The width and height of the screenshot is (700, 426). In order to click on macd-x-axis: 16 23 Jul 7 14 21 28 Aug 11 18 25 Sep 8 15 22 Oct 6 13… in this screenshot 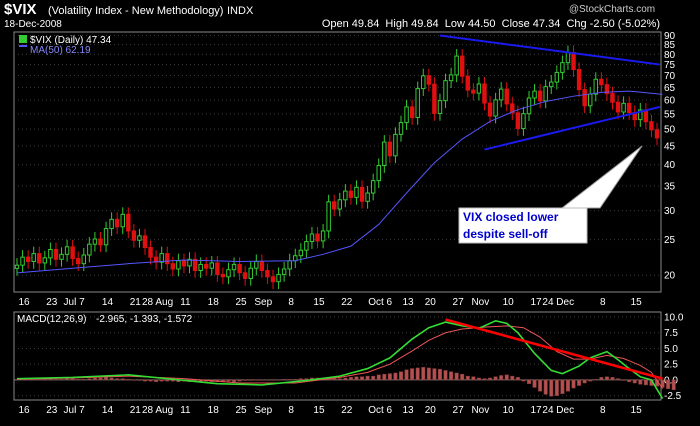, I will do `click(330, 410)`.